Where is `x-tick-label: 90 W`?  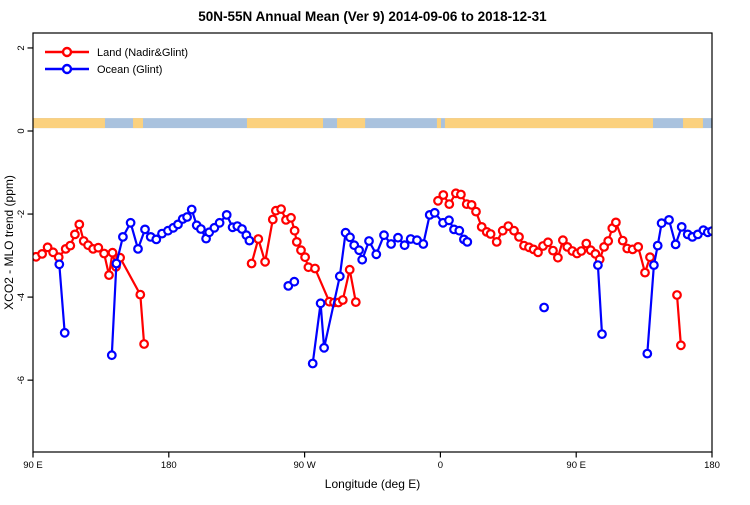
x-tick-label: 90 W is located at coordinates (305, 465).